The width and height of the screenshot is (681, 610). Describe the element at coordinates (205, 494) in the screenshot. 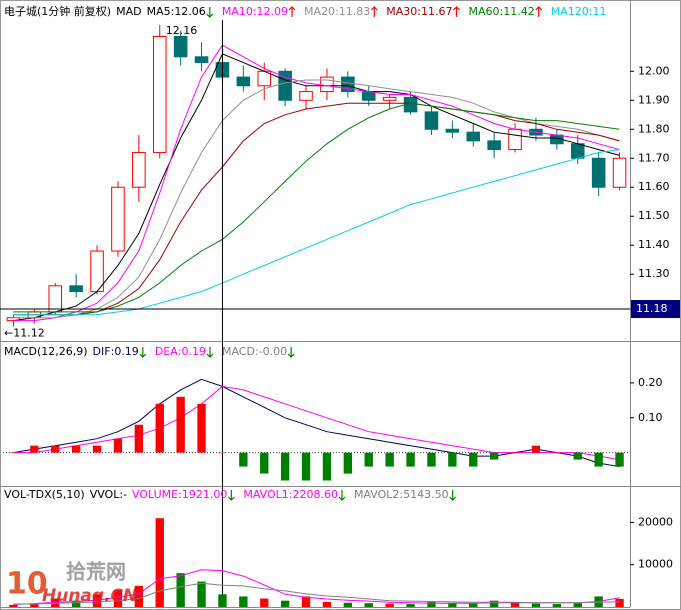

I see `legend-value: 1921.00` at that location.